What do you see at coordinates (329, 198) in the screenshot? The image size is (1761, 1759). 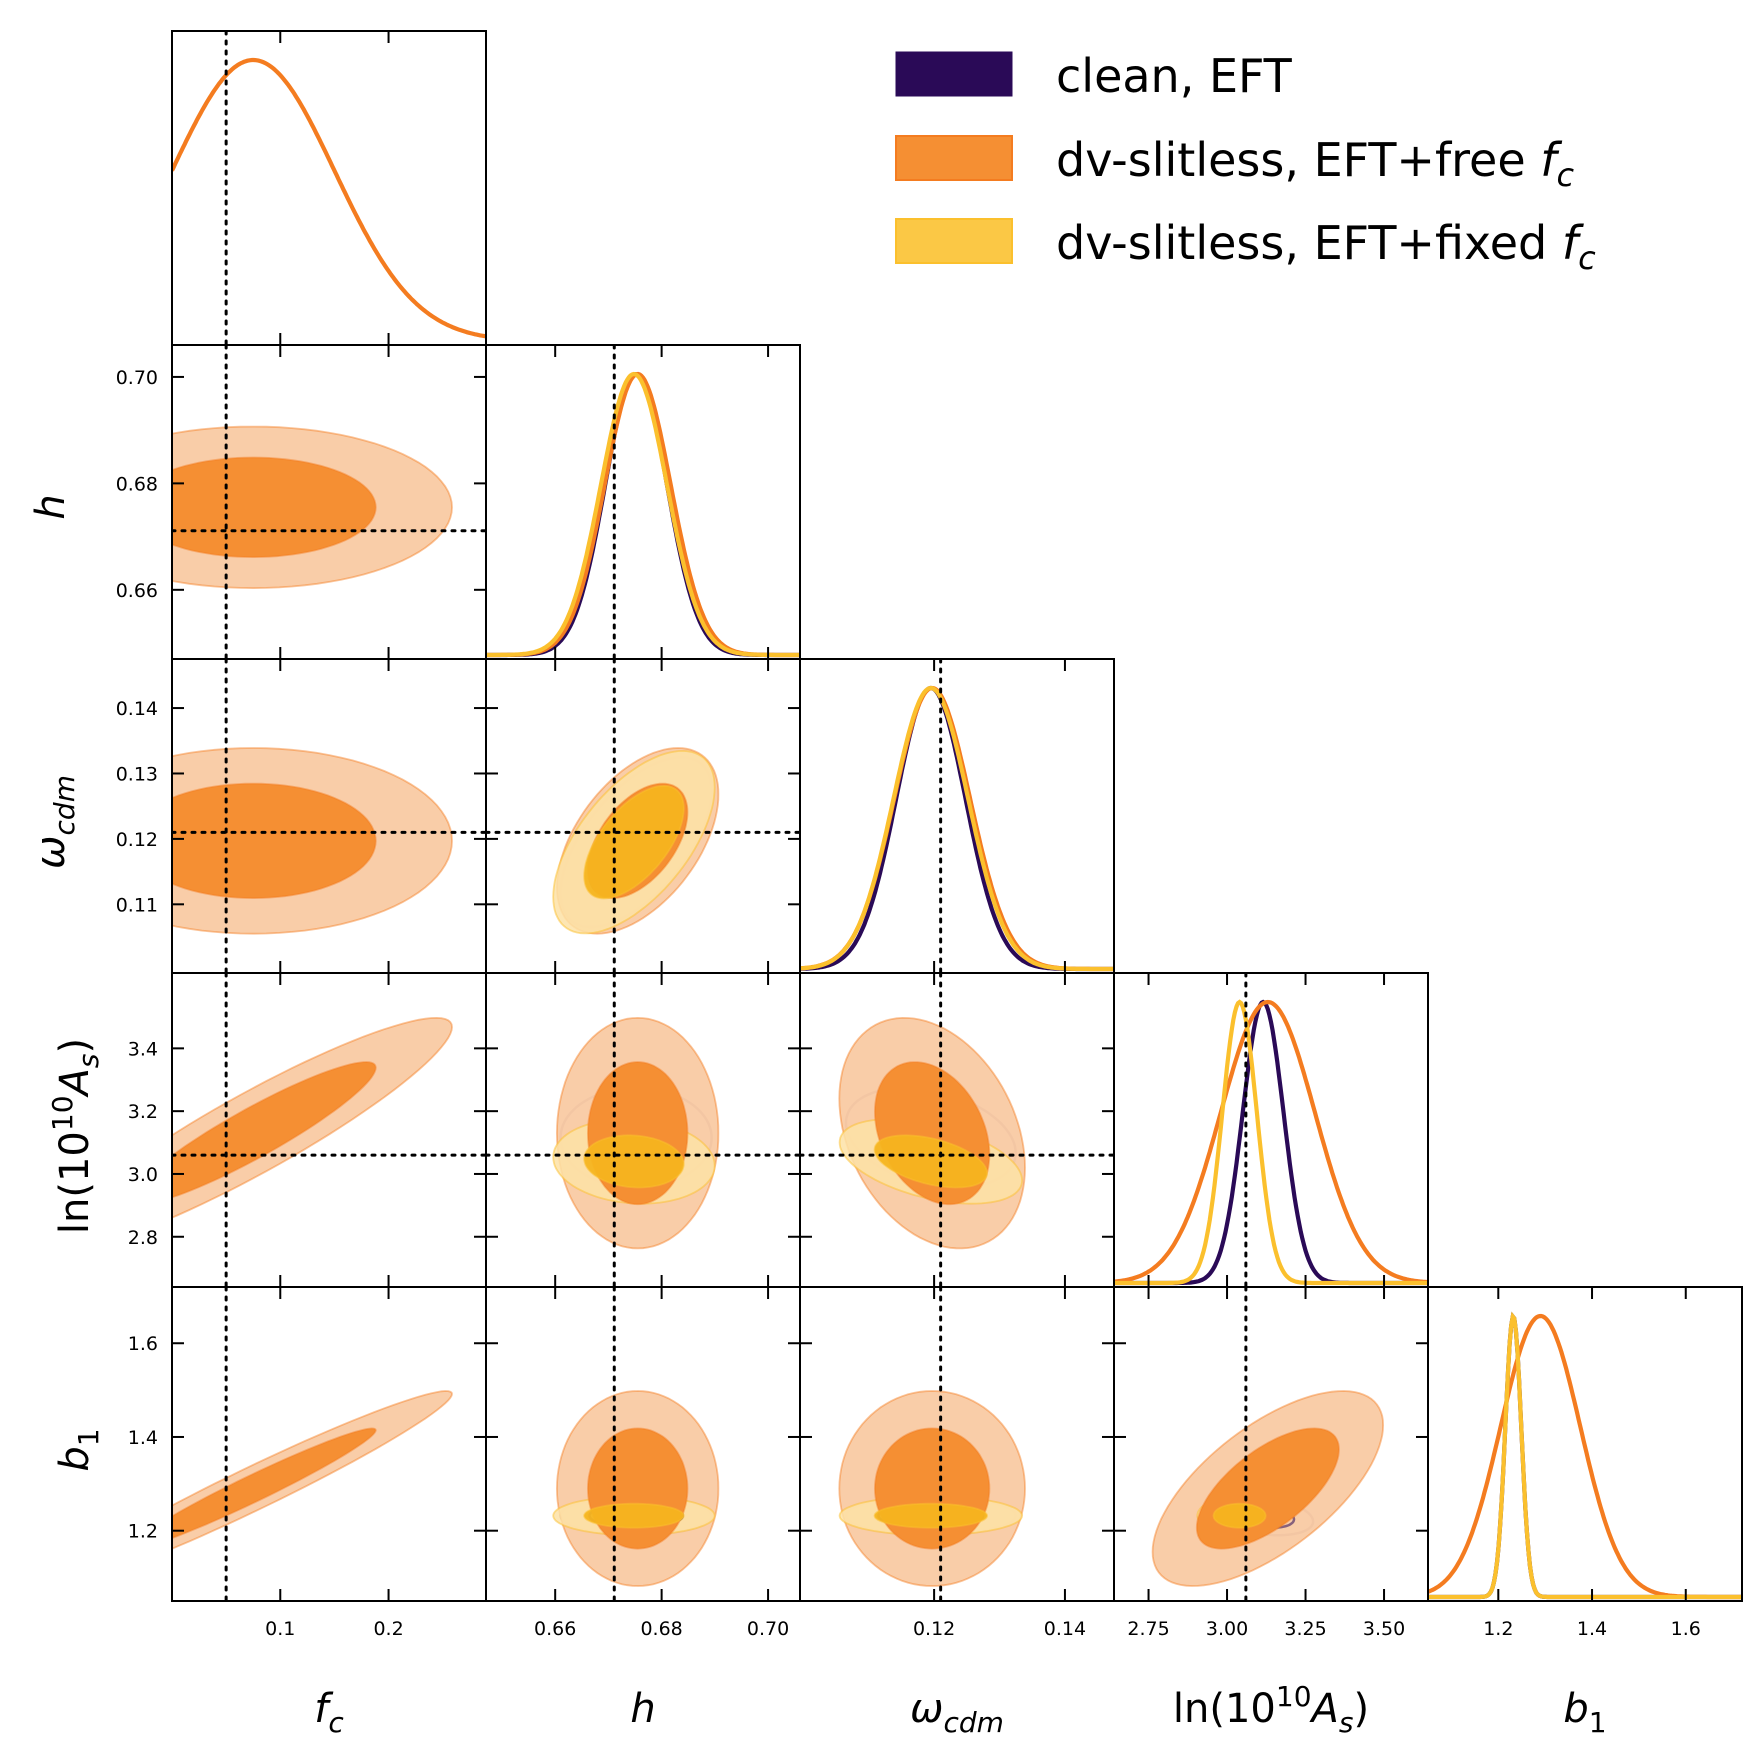 I see `marginal-f-c-dv-slitless-eft-free-f-c` at bounding box center [329, 198].